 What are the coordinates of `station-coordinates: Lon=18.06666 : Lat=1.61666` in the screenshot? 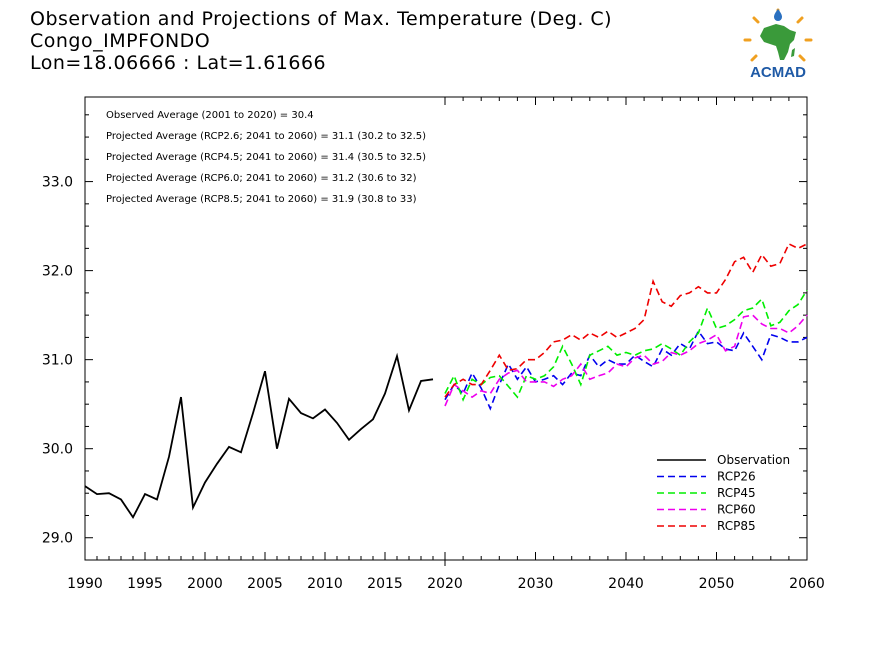 It's located at (178, 63).